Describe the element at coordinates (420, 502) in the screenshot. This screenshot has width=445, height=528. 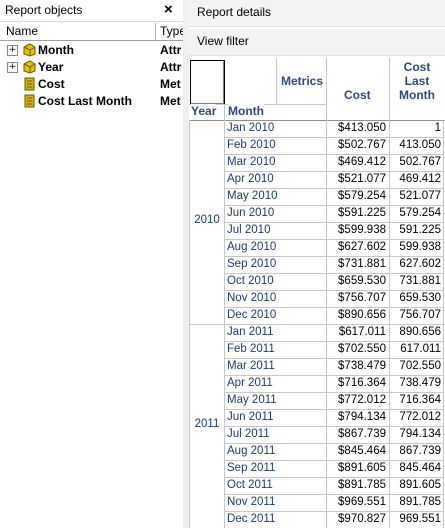
I see `cost-last-month-cell: 891.785` at that location.